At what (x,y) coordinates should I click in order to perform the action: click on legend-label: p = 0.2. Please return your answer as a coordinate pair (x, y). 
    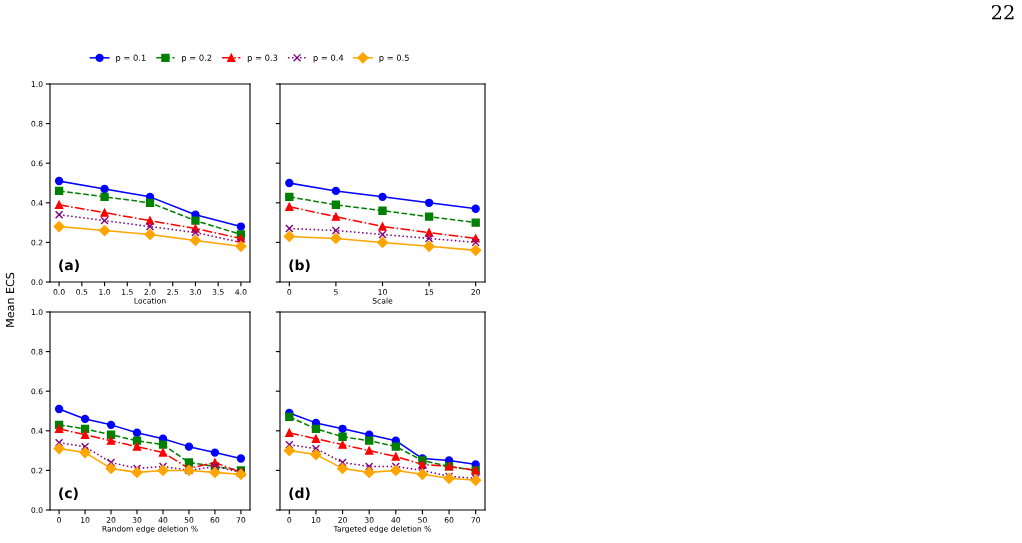
    Looking at the image, I should click on (197, 58).